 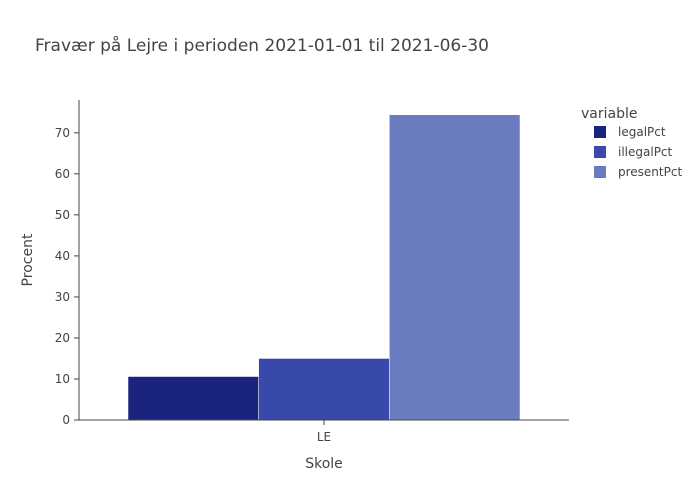 I want to click on legend-item-legalPct: legalPct, so click(x=630, y=132).